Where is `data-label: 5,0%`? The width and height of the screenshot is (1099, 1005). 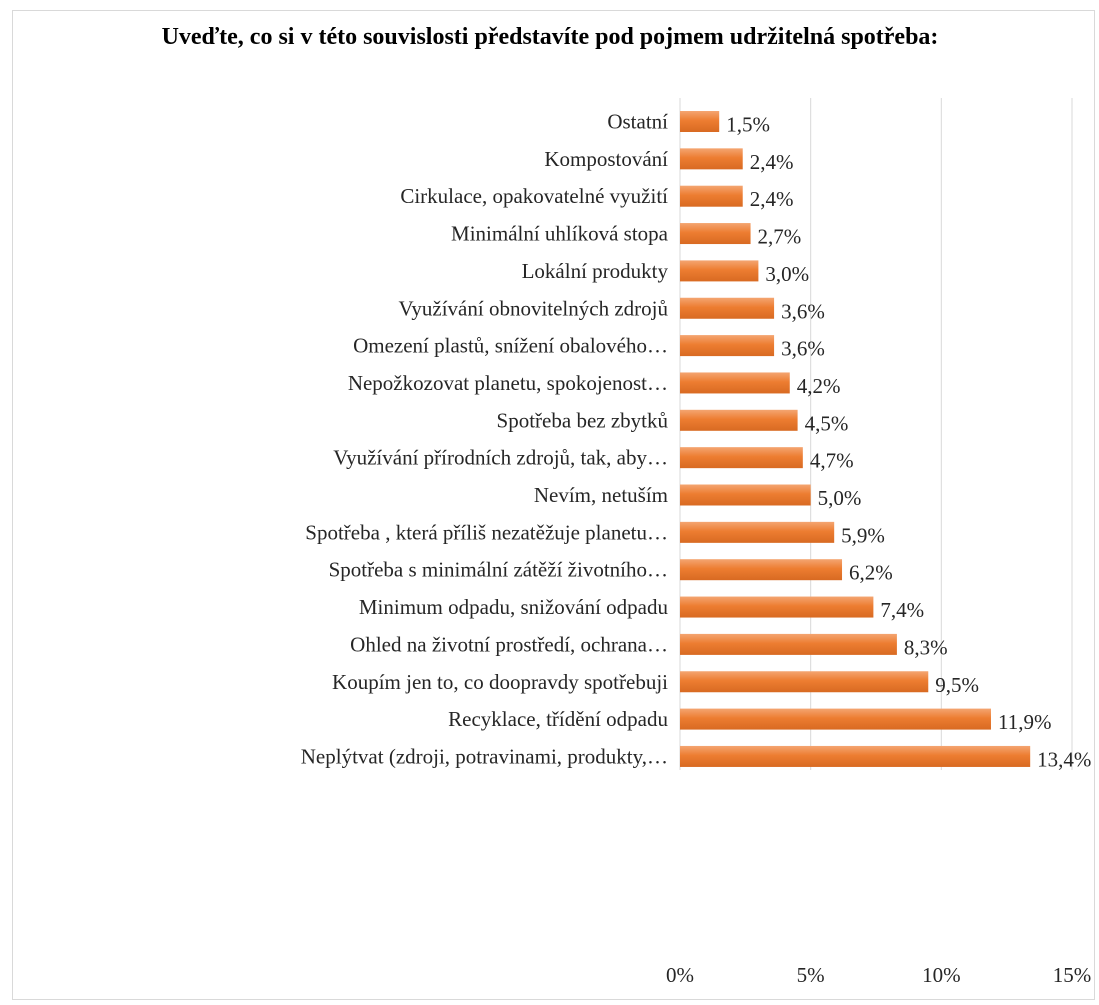
data-label: 5,0% is located at coordinates (840, 498).